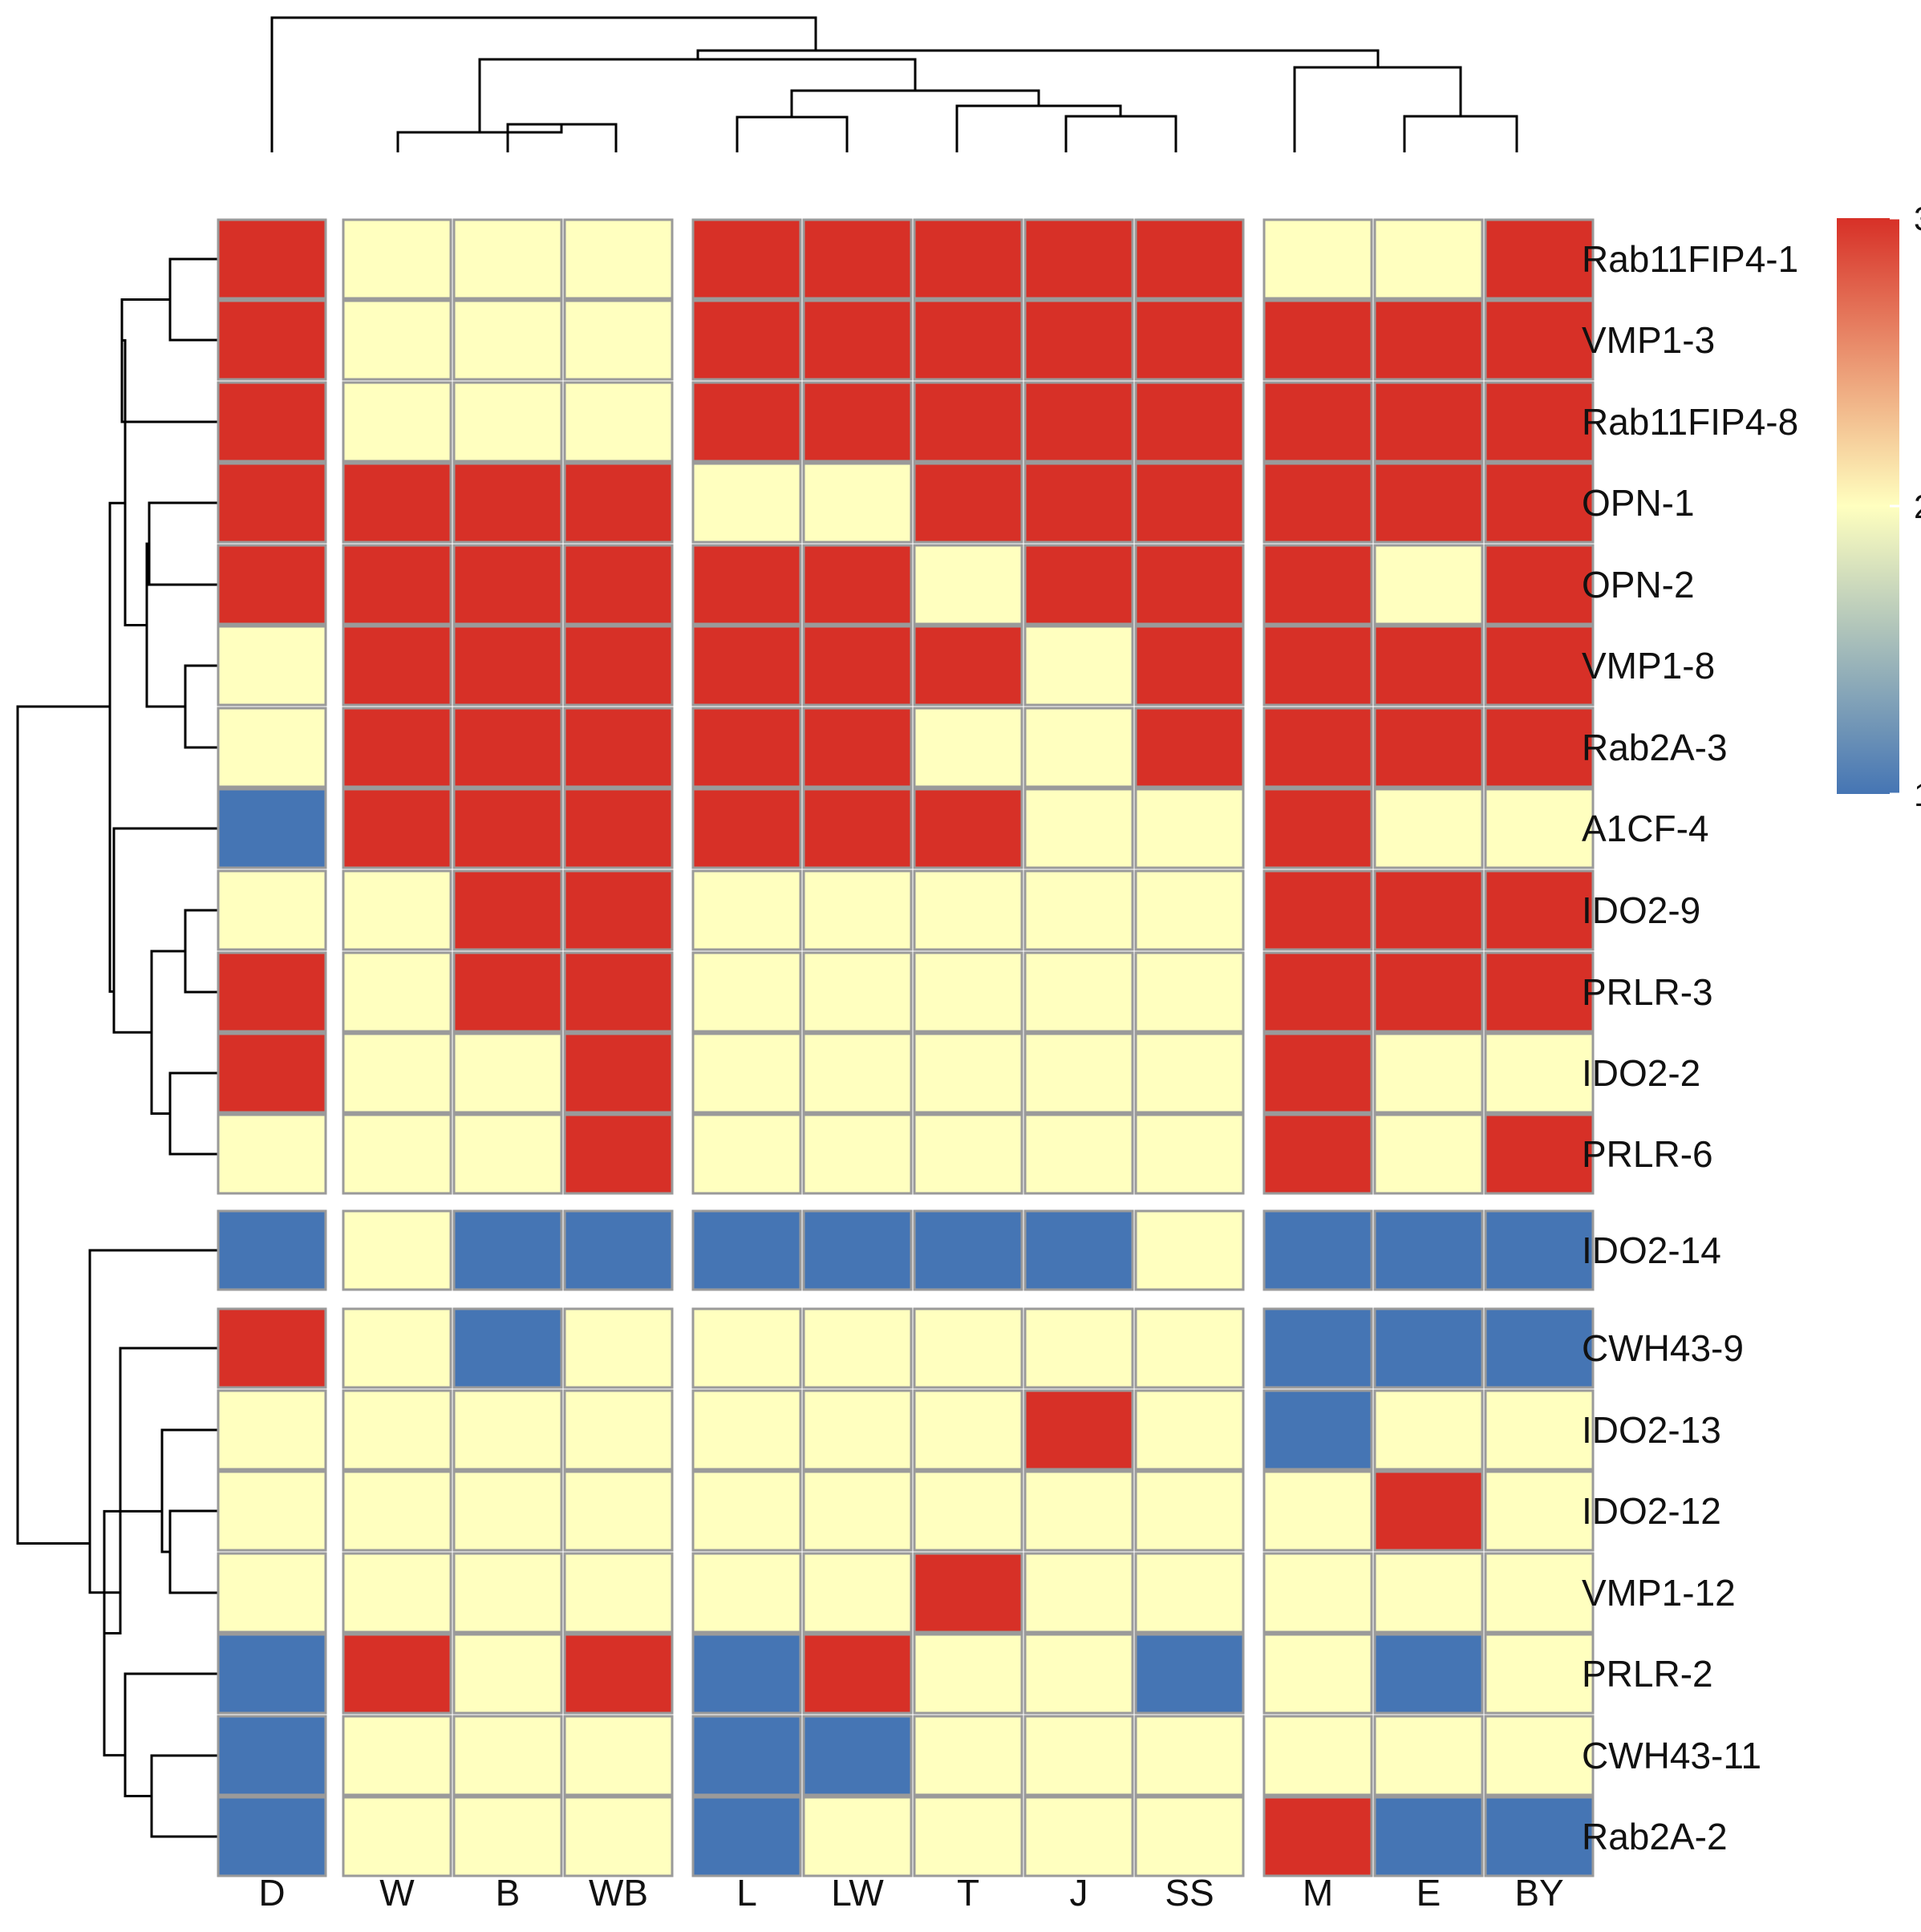 This screenshot has width=1921, height=1932. Describe the element at coordinates (1539, 992) in the screenshot. I see `heatmap-cell-prlr-3-by` at that location.